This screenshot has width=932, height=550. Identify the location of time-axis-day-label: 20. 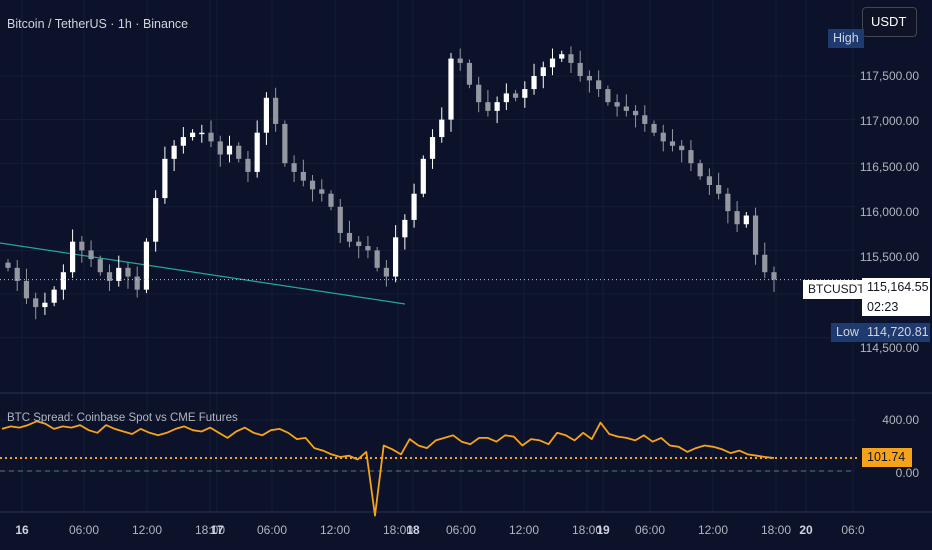
(806, 530).